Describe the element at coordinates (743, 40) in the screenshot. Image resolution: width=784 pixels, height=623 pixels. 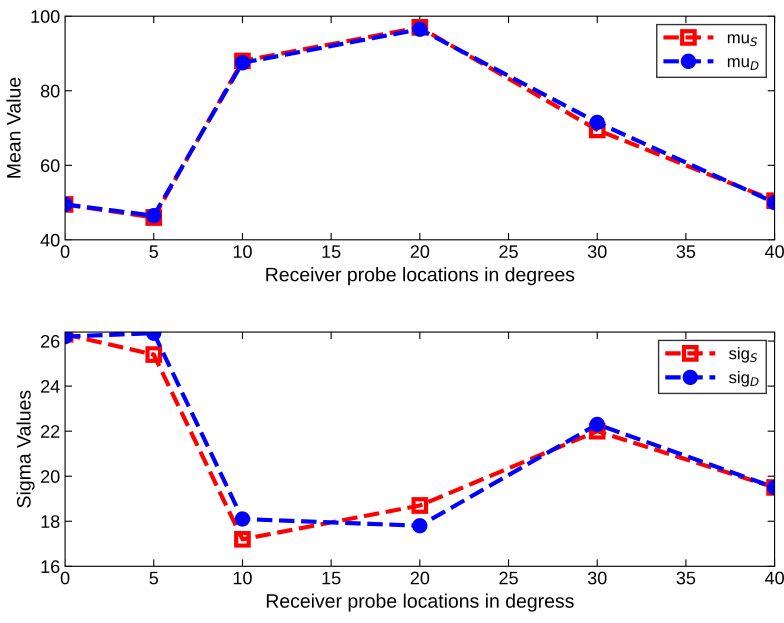
I see `legend-label: mu$_{S}$` at that location.